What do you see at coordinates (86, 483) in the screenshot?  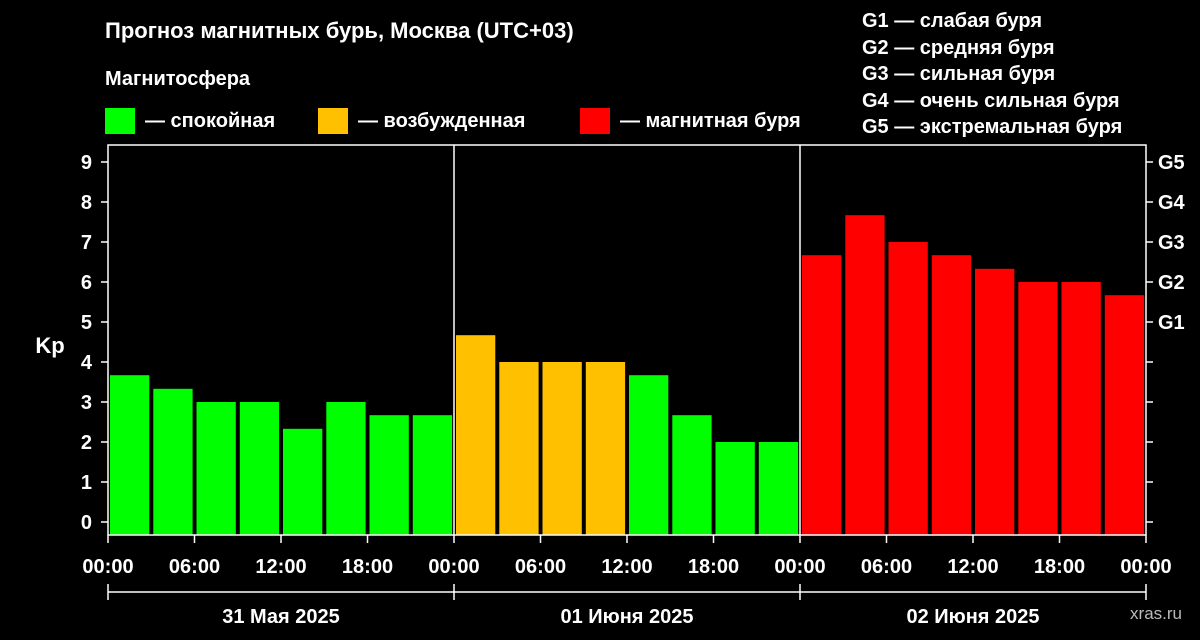 I see `y-tick-label: 1` at bounding box center [86, 483].